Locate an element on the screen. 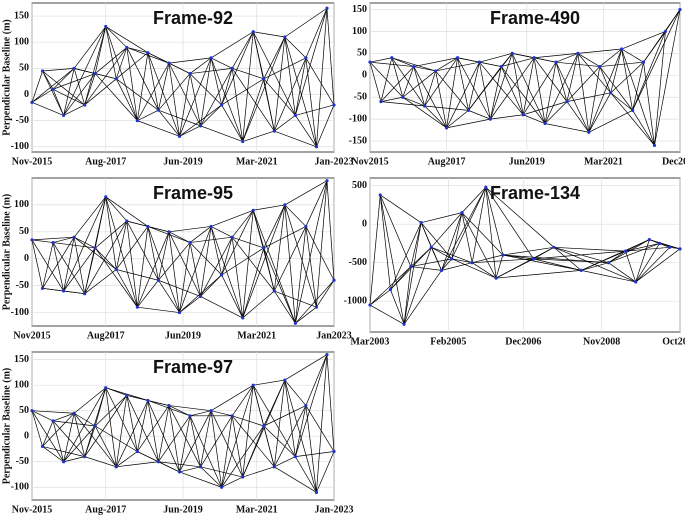  y-axis-label: Perpendicular Baseline (m) is located at coordinates (6, 426).